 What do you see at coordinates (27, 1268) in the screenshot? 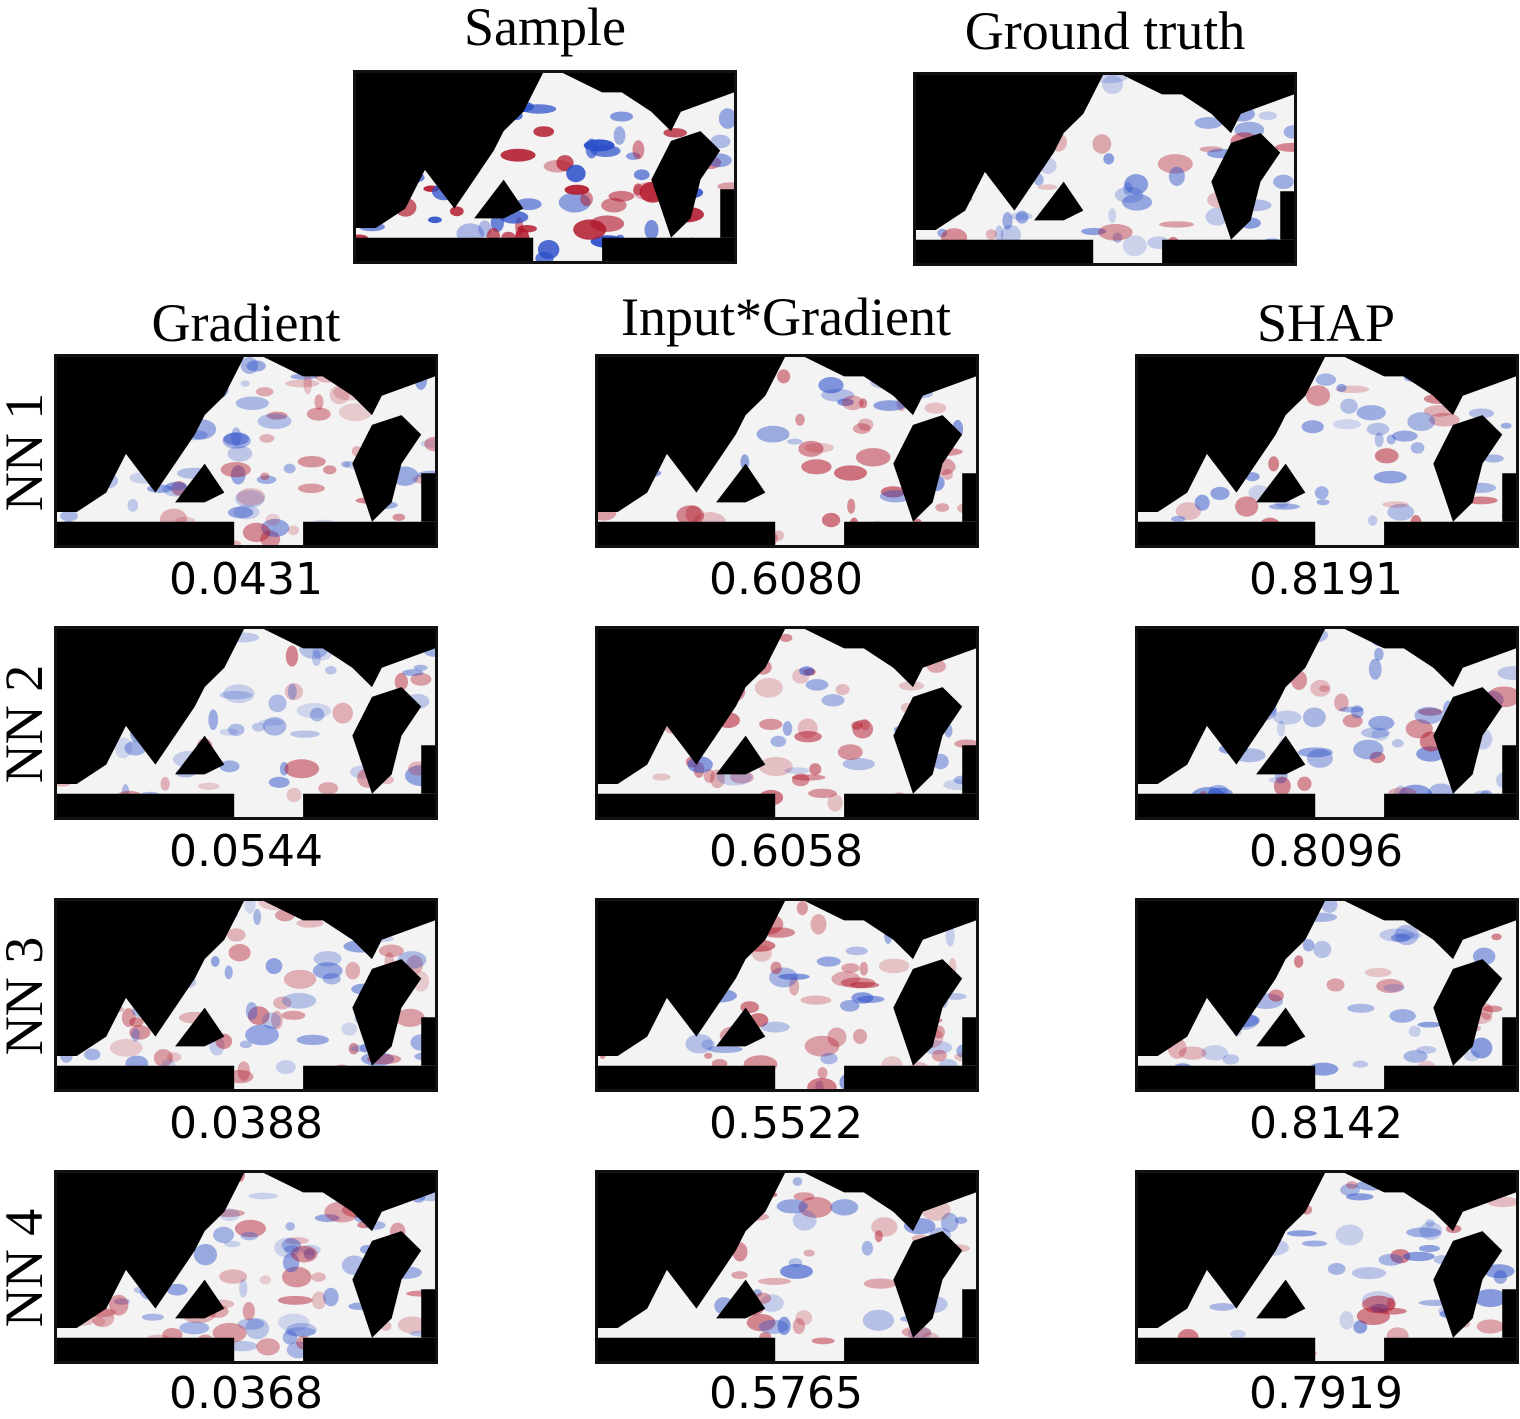
I see `row-label-nn4: NN 4` at bounding box center [27, 1268].